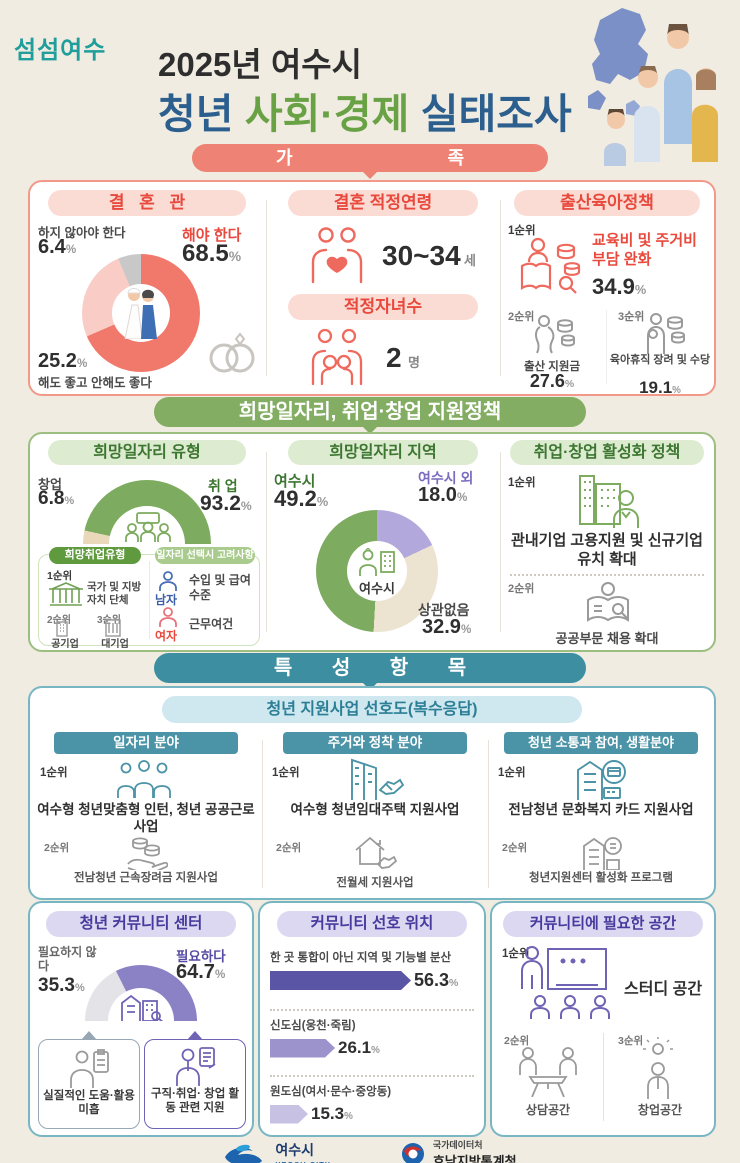 This screenshot has width=740, height=1163. I want to click on person-clipboard-icon, so click(89, 1068).